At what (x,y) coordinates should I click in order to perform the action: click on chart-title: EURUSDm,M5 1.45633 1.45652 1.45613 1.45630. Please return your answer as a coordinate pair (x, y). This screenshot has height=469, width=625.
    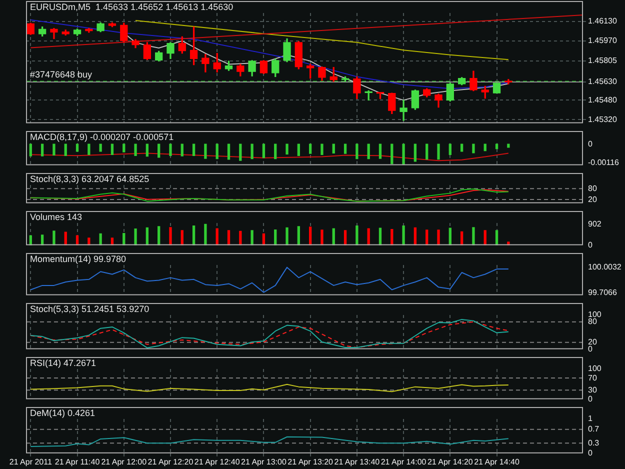
    Looking at the image, I should click on (132, 7).